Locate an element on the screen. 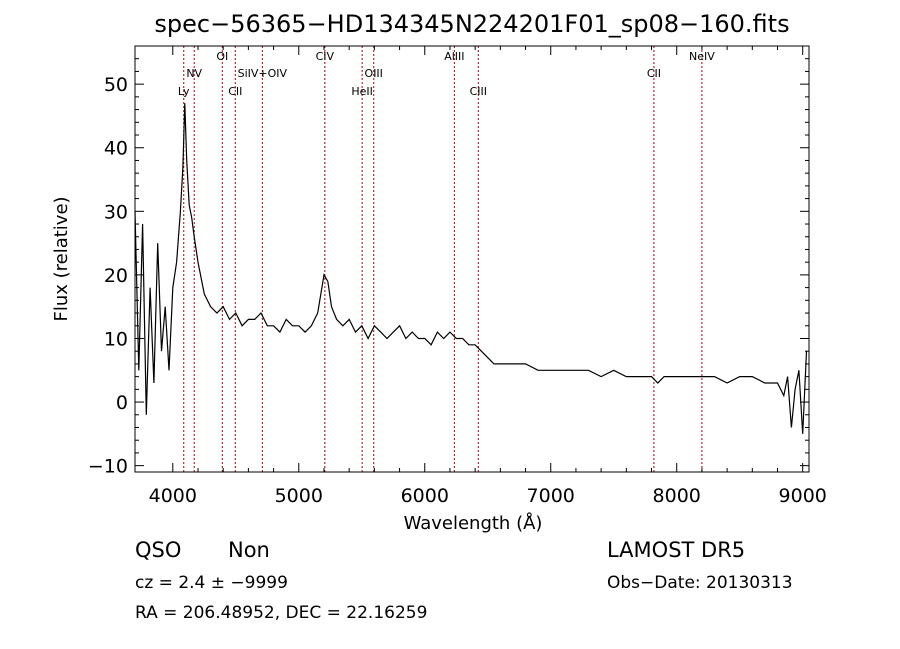 Image resolution: width=900 pixels, height=649 pixels. line-label-ly: Ly is located at coordinates (184, 91).